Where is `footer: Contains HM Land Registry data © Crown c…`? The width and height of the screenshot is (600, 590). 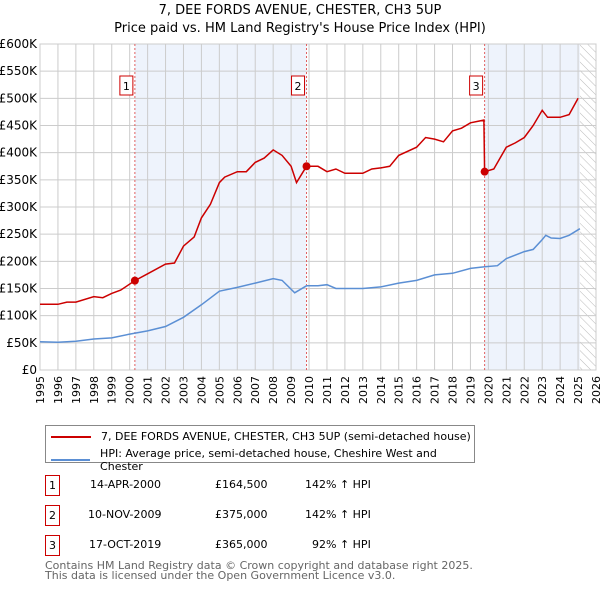
footer: Contains HM Land Registry data © Crown c… is located at coordinates (259, 570).